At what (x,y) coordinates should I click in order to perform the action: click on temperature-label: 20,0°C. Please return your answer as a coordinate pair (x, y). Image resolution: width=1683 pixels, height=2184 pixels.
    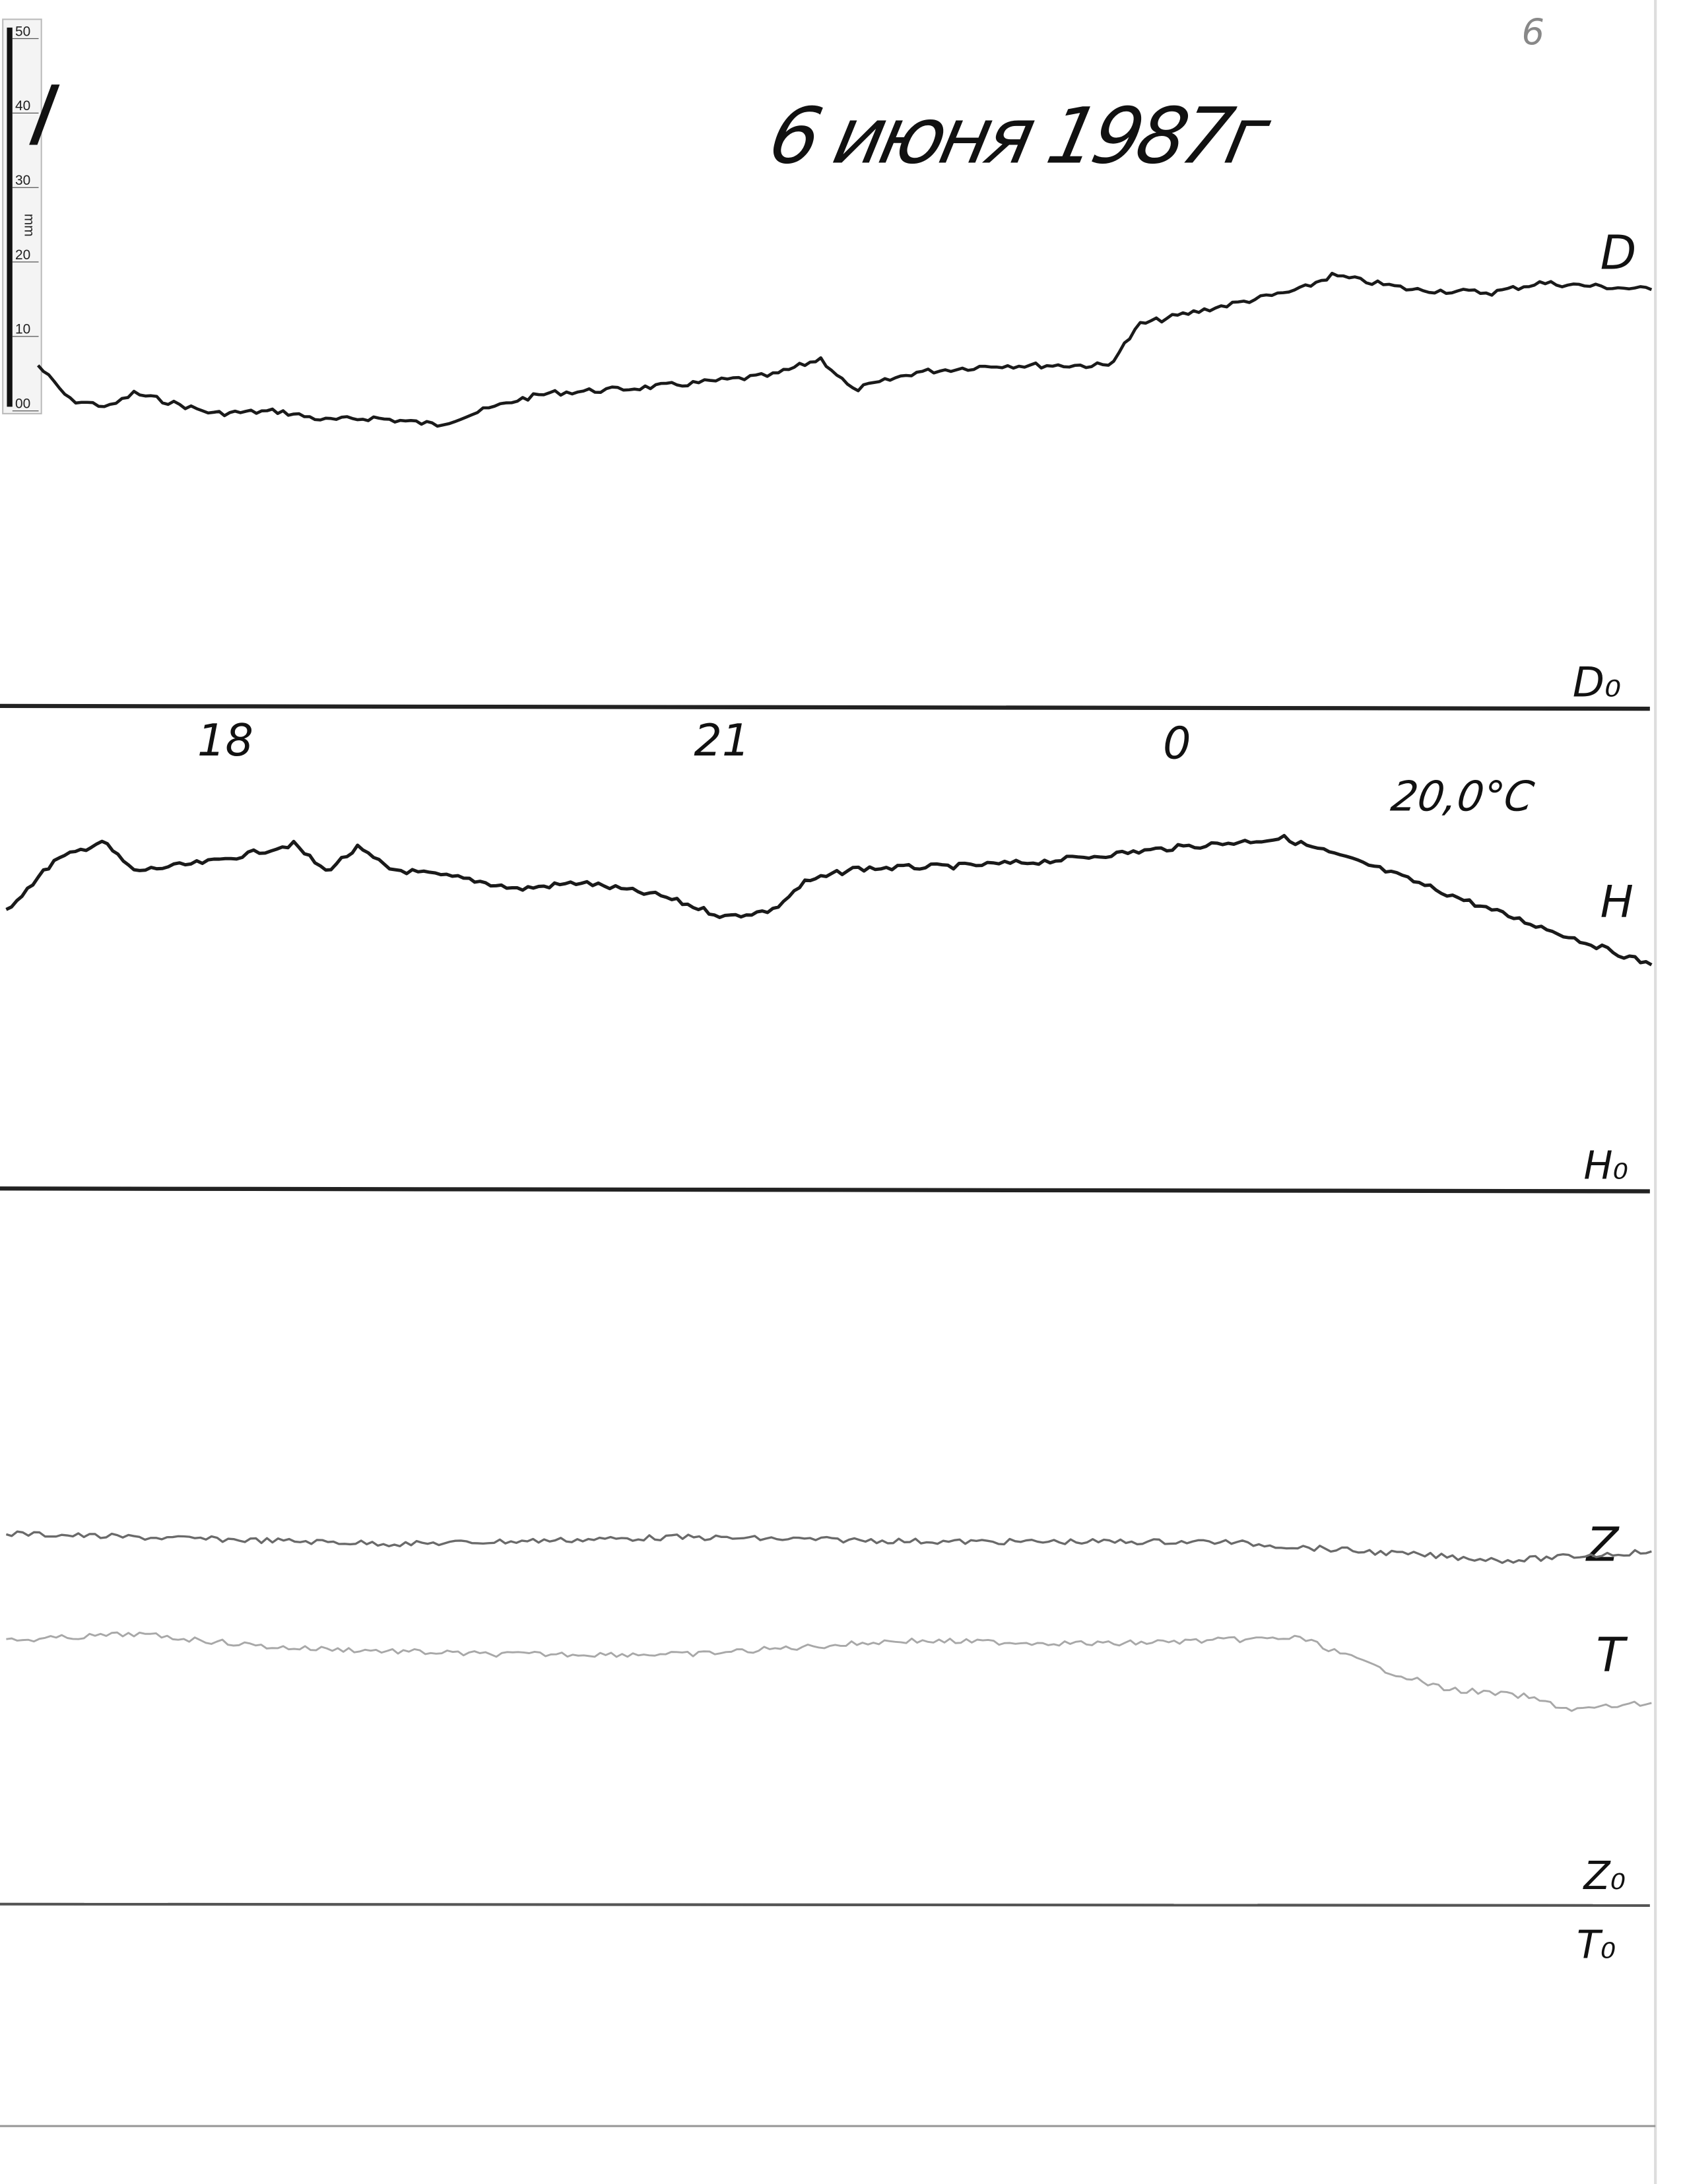
    Looking at the image, I should click on (1462, 797).